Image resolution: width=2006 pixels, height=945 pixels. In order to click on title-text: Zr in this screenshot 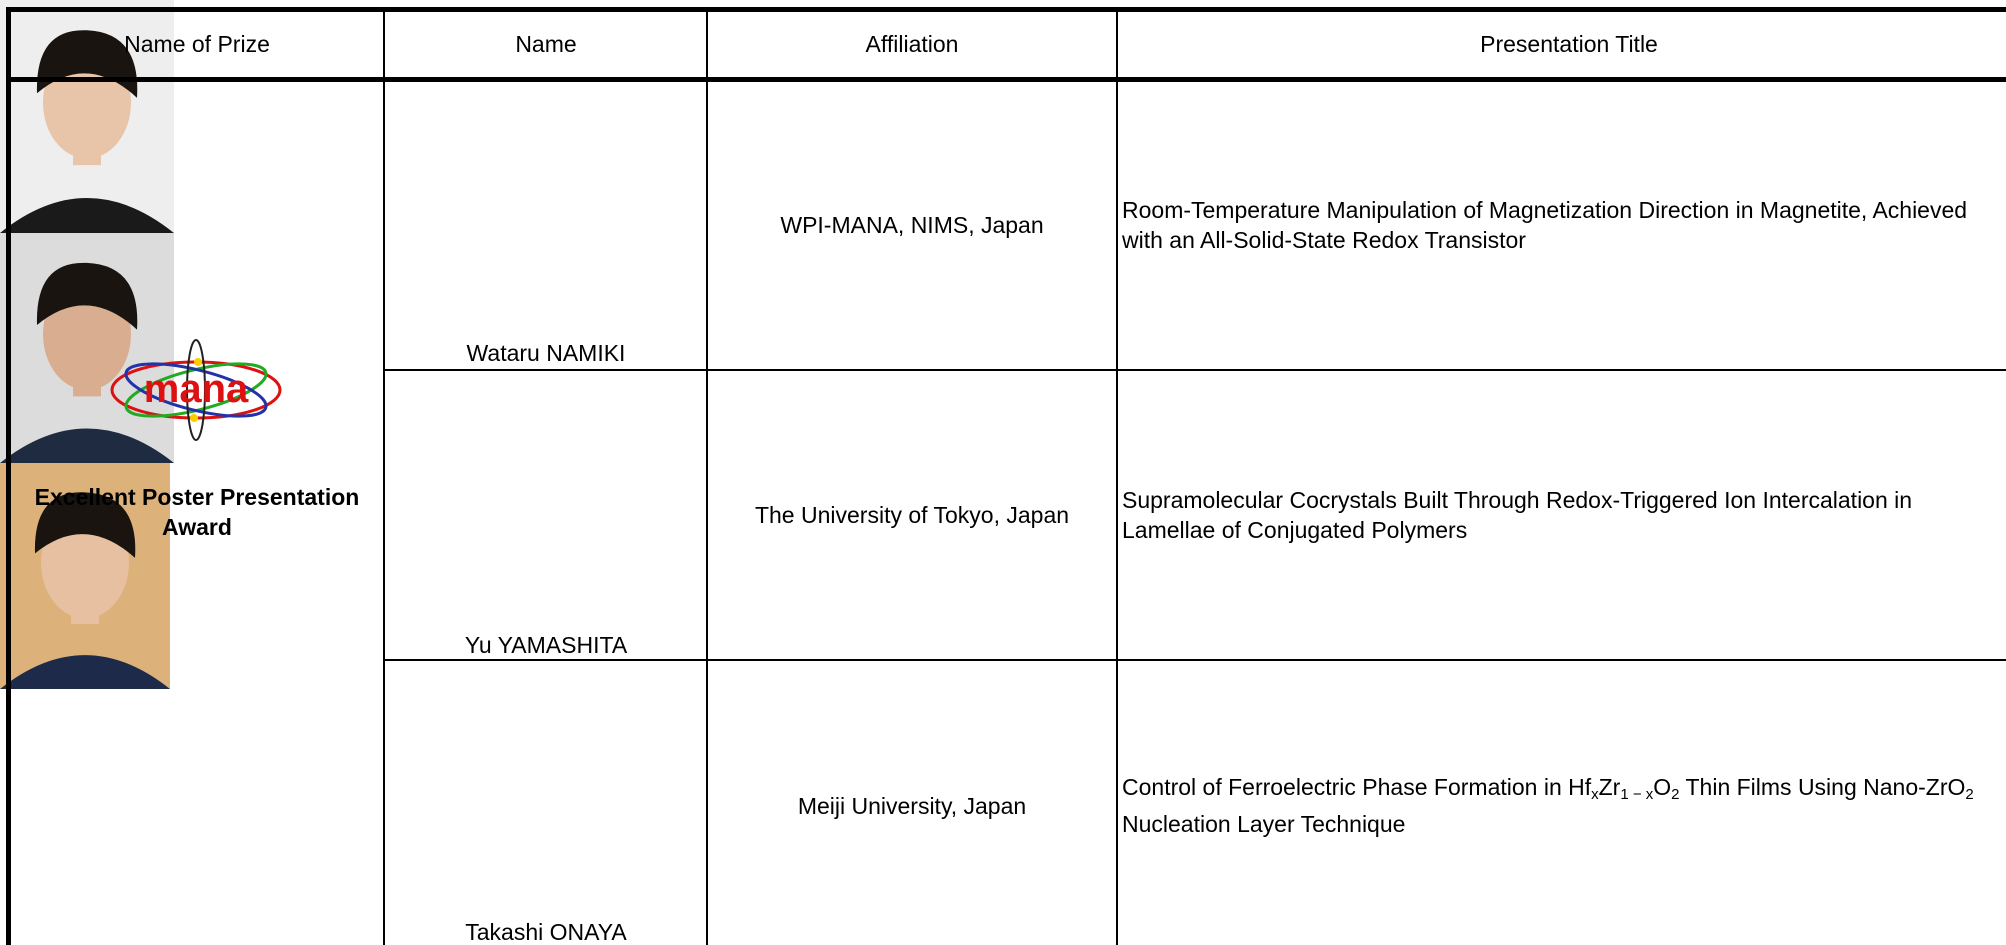, I will do `click(1609, 787)`.